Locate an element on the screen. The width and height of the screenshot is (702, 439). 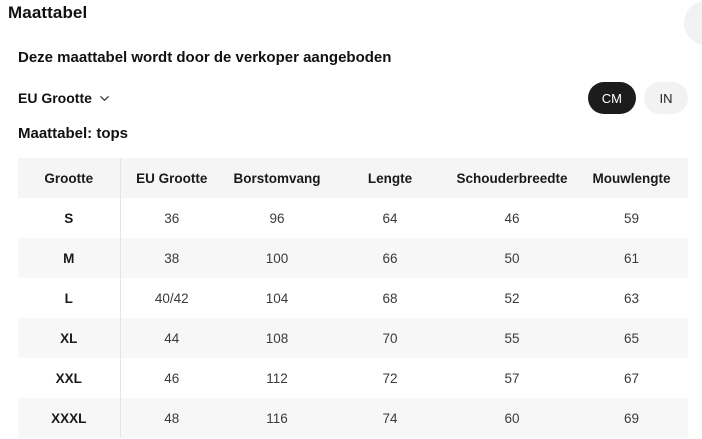
value-cell: 64 is located at coordinates (390, 218).